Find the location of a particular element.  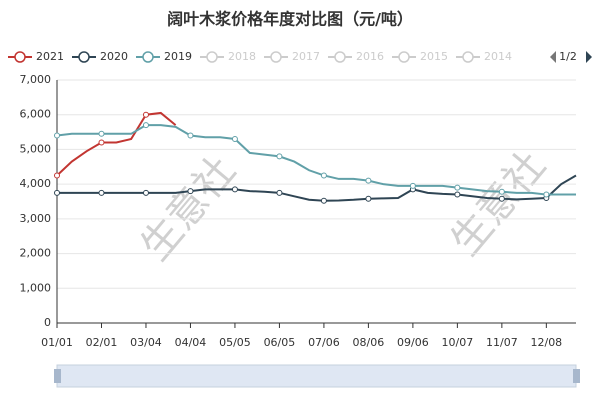

legend-label: 2019 is located at coordinates (178, 56).